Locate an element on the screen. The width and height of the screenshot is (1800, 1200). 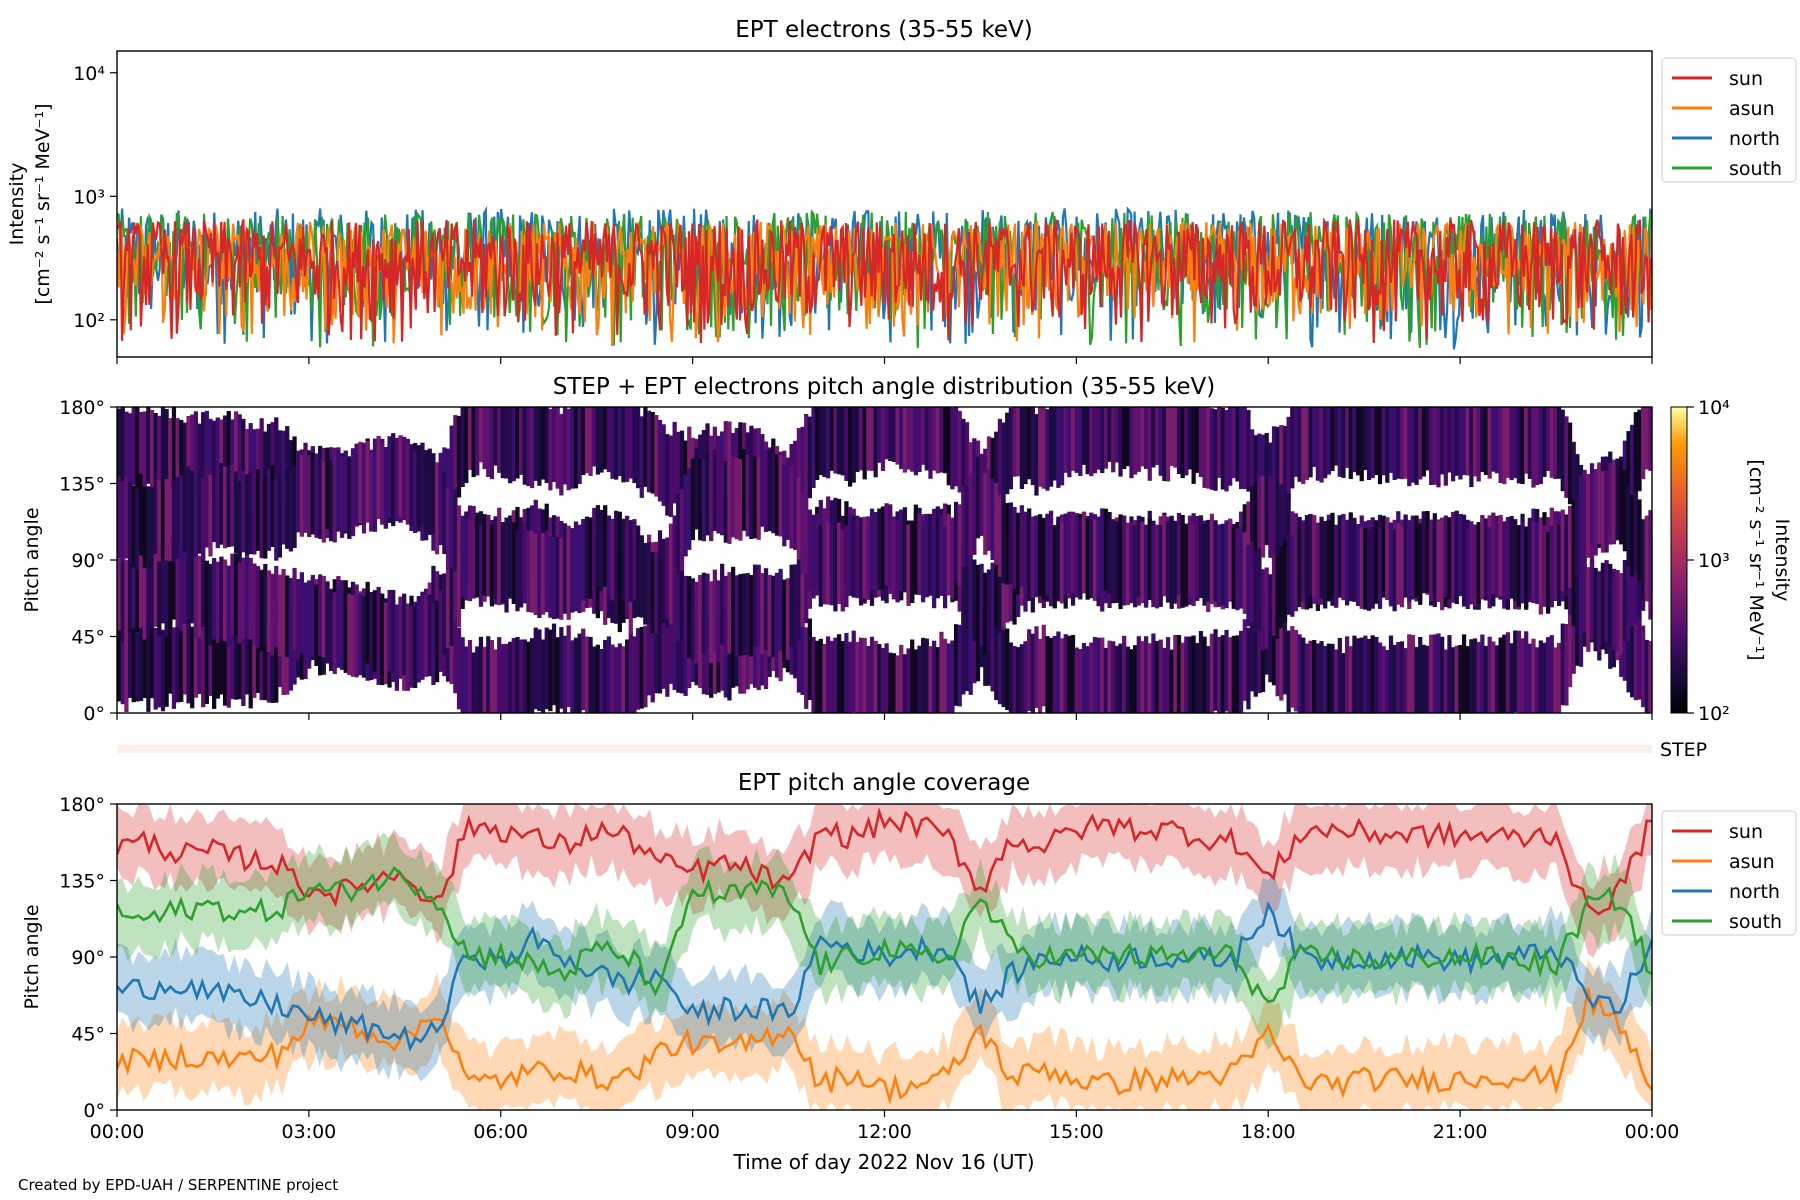
step-label: STEP is located at coordinates (1683, 750).